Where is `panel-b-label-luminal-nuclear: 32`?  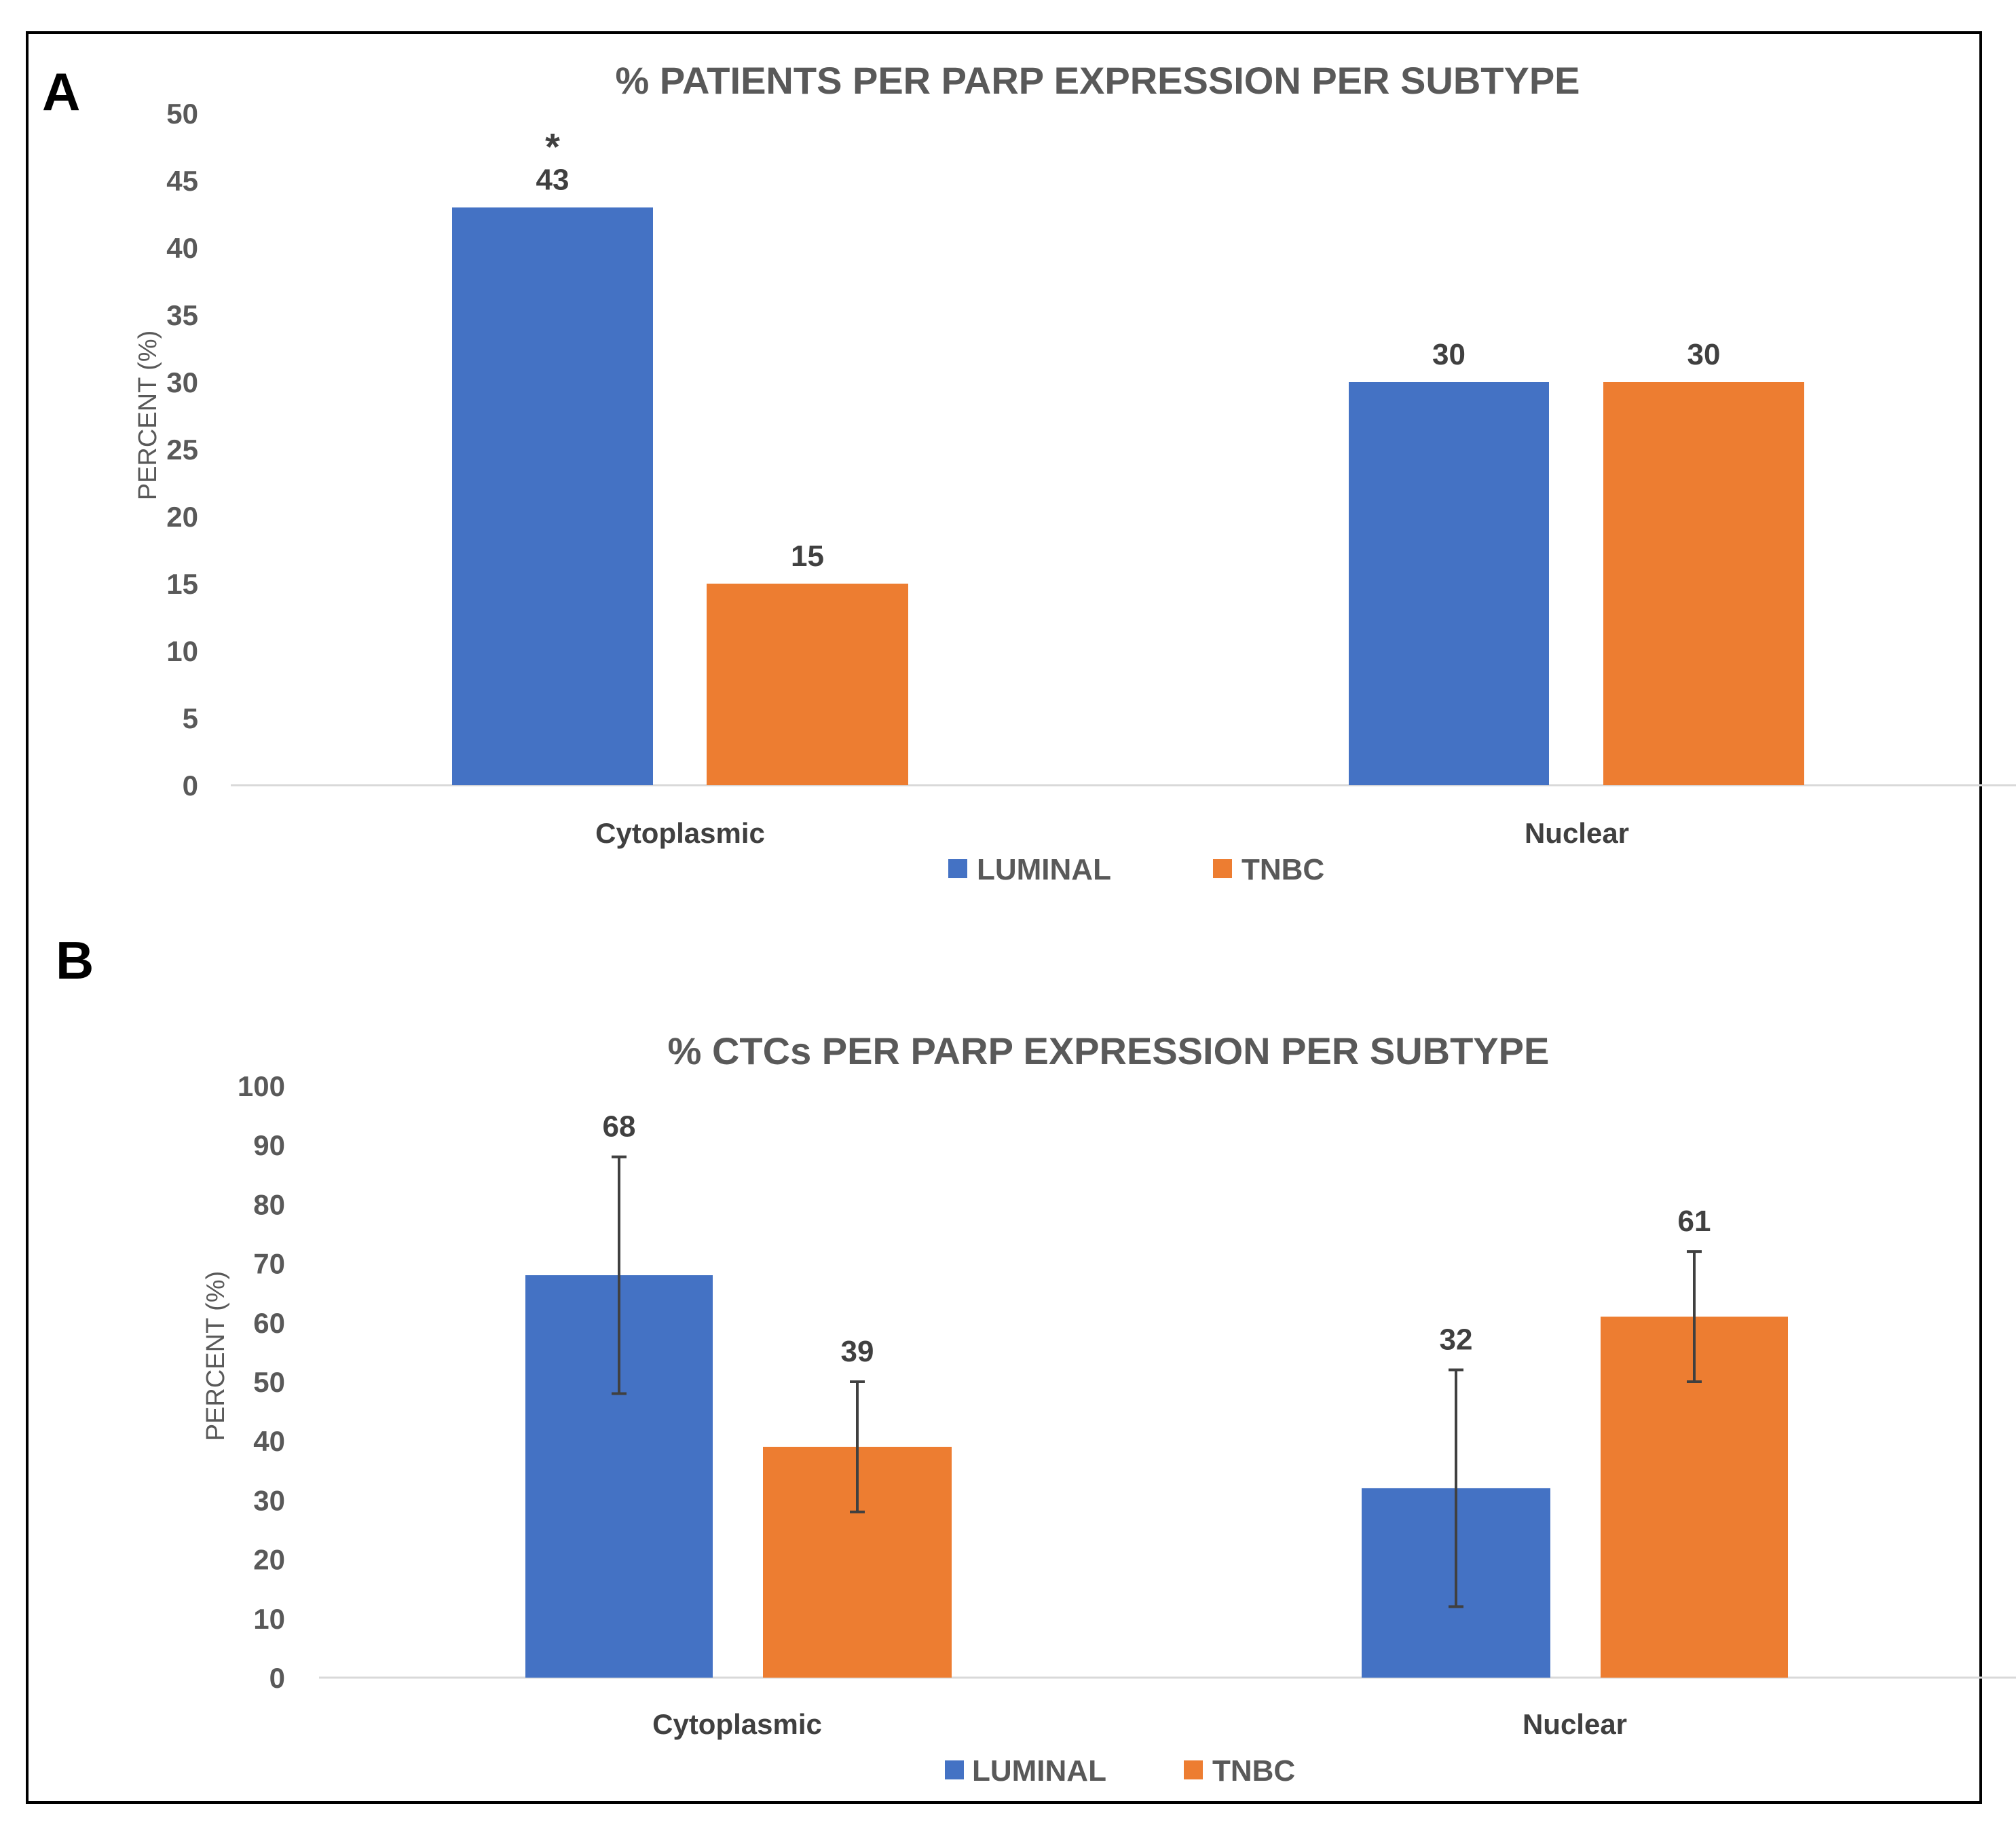
panel-b-label-luminal-nuclear: 32 is located at coordinates (1457, 1340).